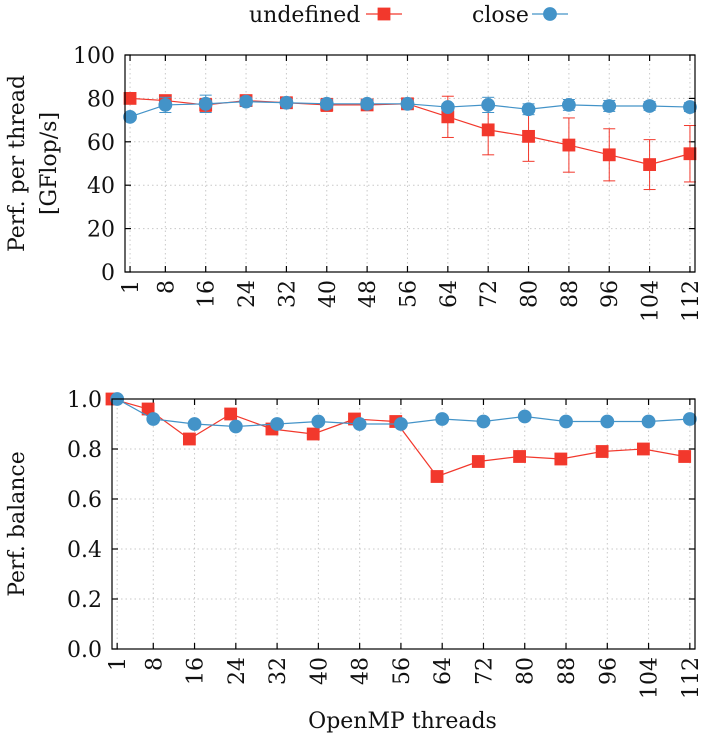  I want to click on x-tick-label: 48, so click(368, 294).